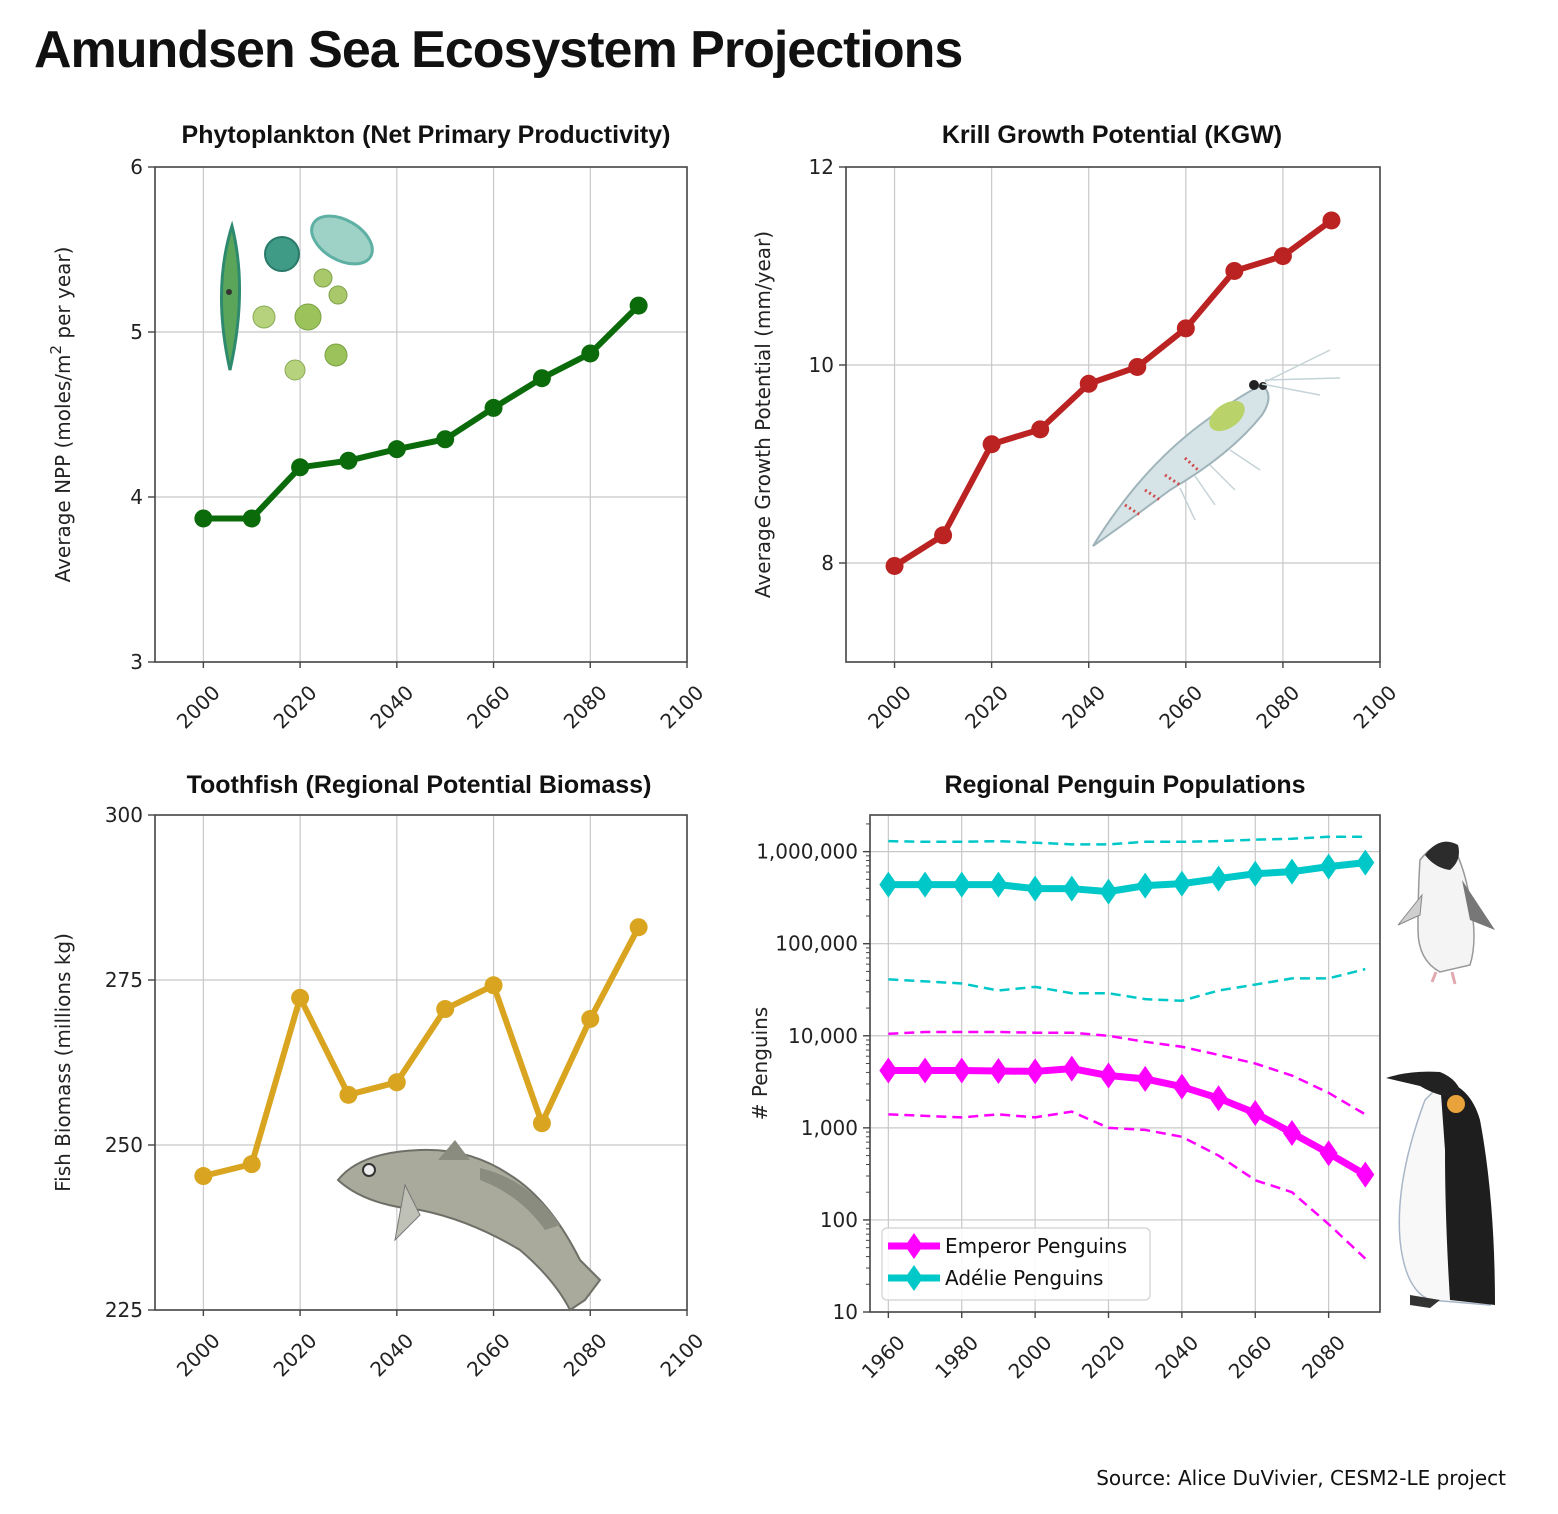 Image resolution: width=1558 pixels, height=1514 pixels. Describe the element at coordinates (282, 254) in the screenshot. I see `diatom-centric-icon` at that location.